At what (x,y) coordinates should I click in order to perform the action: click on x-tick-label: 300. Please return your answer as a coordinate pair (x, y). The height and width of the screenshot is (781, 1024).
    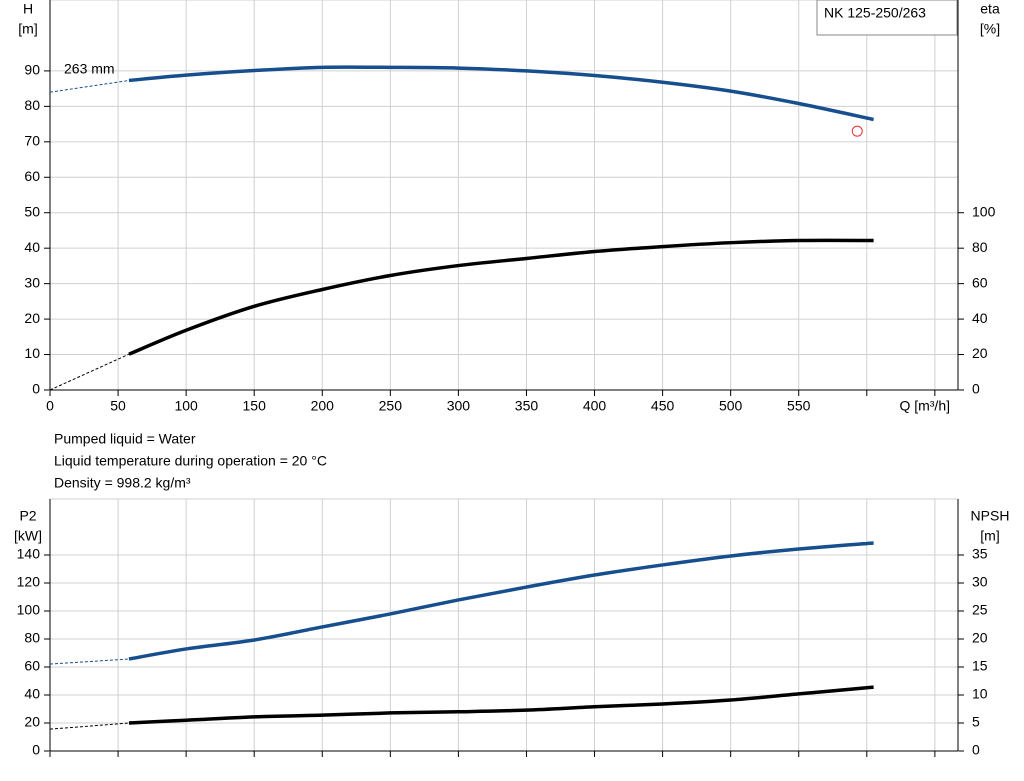
    Looking at the image, I should click on (459, 406).